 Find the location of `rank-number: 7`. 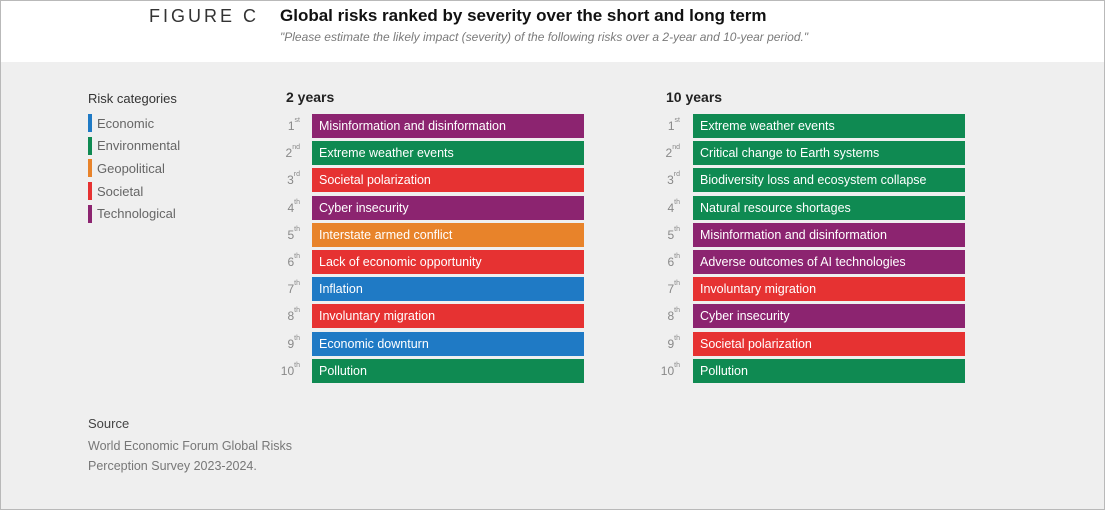

rank-number: 7 is located at coordinates (291, 289).